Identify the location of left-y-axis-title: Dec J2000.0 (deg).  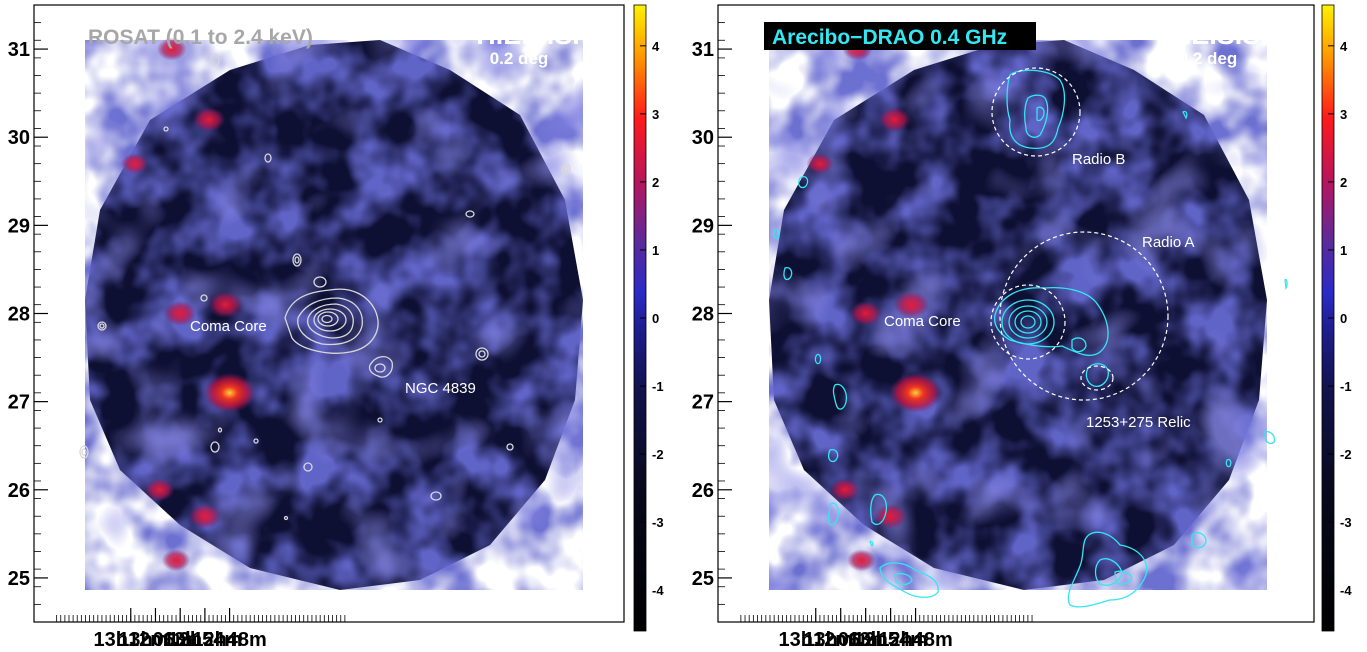
(63, 73).